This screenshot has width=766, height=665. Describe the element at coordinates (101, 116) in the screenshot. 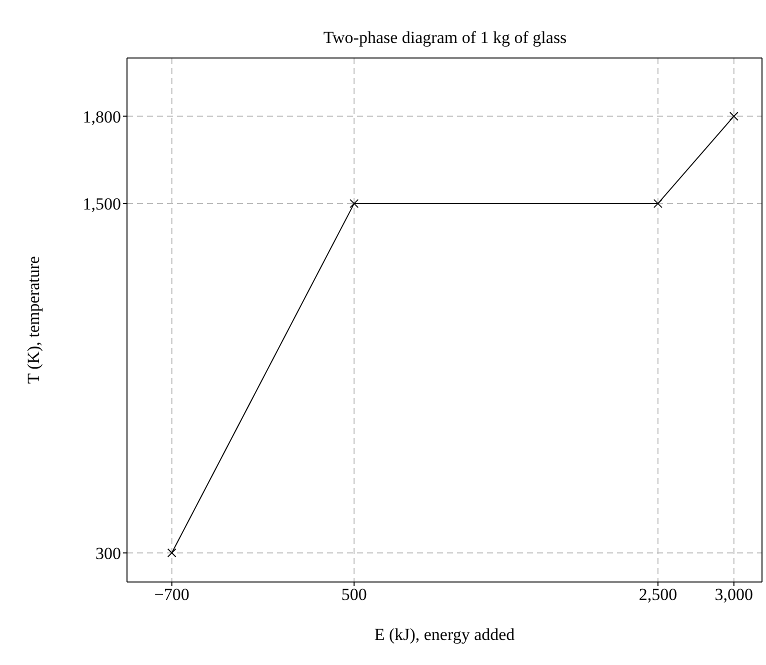

I see `y-tick-label: 1,800` at that location.